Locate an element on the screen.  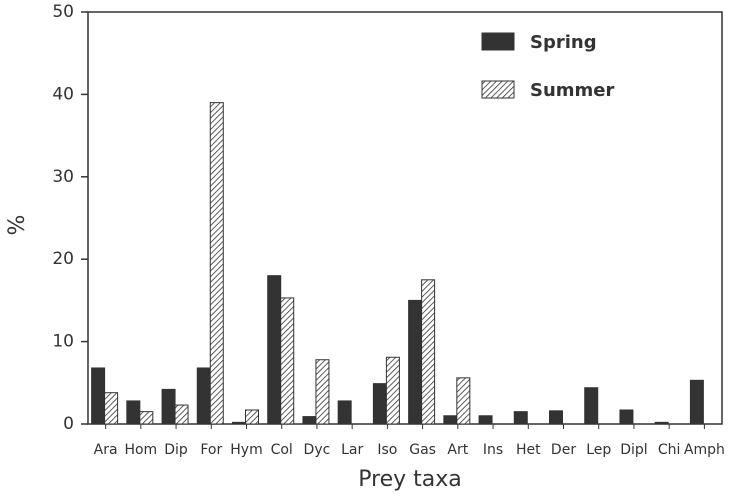
y-tick-label: 10 is located at coordinates (63, 342).